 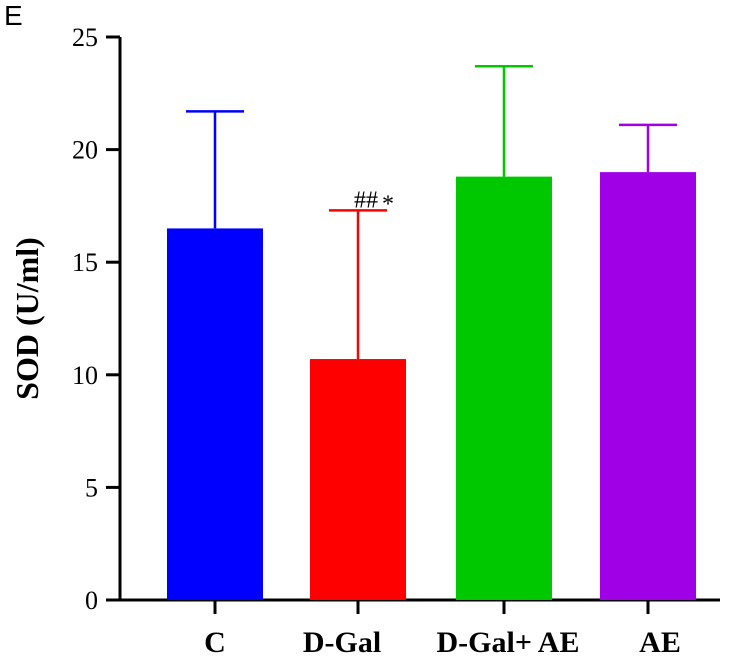 I want to click on x-category-label: C, so click(x=215, y=642).